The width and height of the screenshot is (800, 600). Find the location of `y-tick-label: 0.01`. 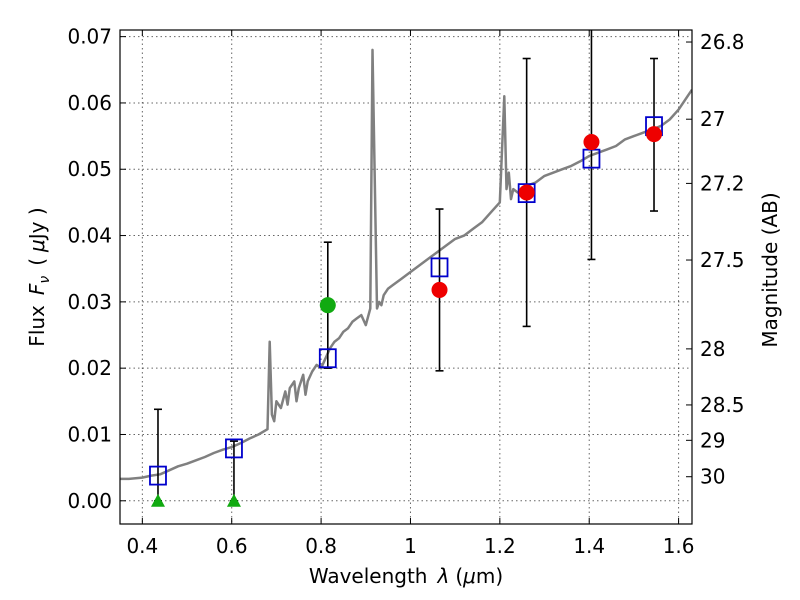

y-tick-label: 0.01 is located at coordinates (89, 434).